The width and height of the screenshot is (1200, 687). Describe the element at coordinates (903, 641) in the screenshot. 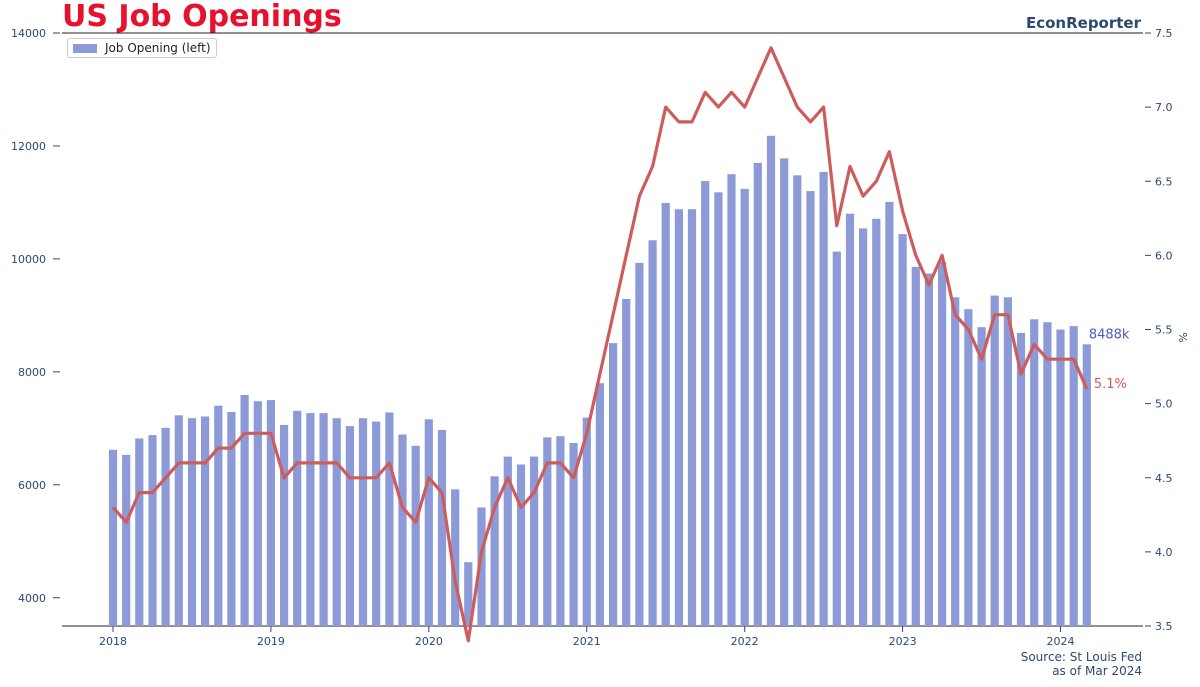

I see `x-tick-label: 2023` at that location.